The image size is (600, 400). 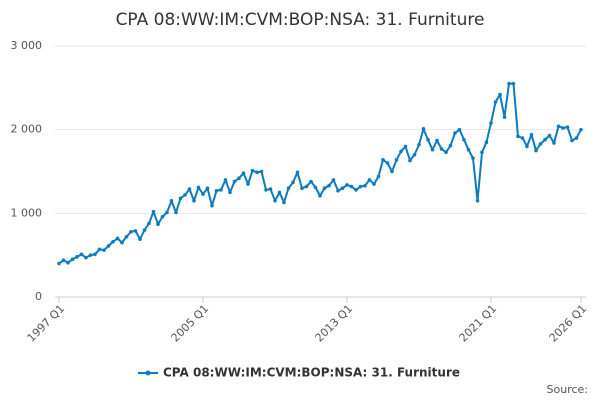 I want to click on chart-title: CPA 08:WW:IM:CVM:BOP:NSA: 31. Furniture, so click(x=300, y=20).